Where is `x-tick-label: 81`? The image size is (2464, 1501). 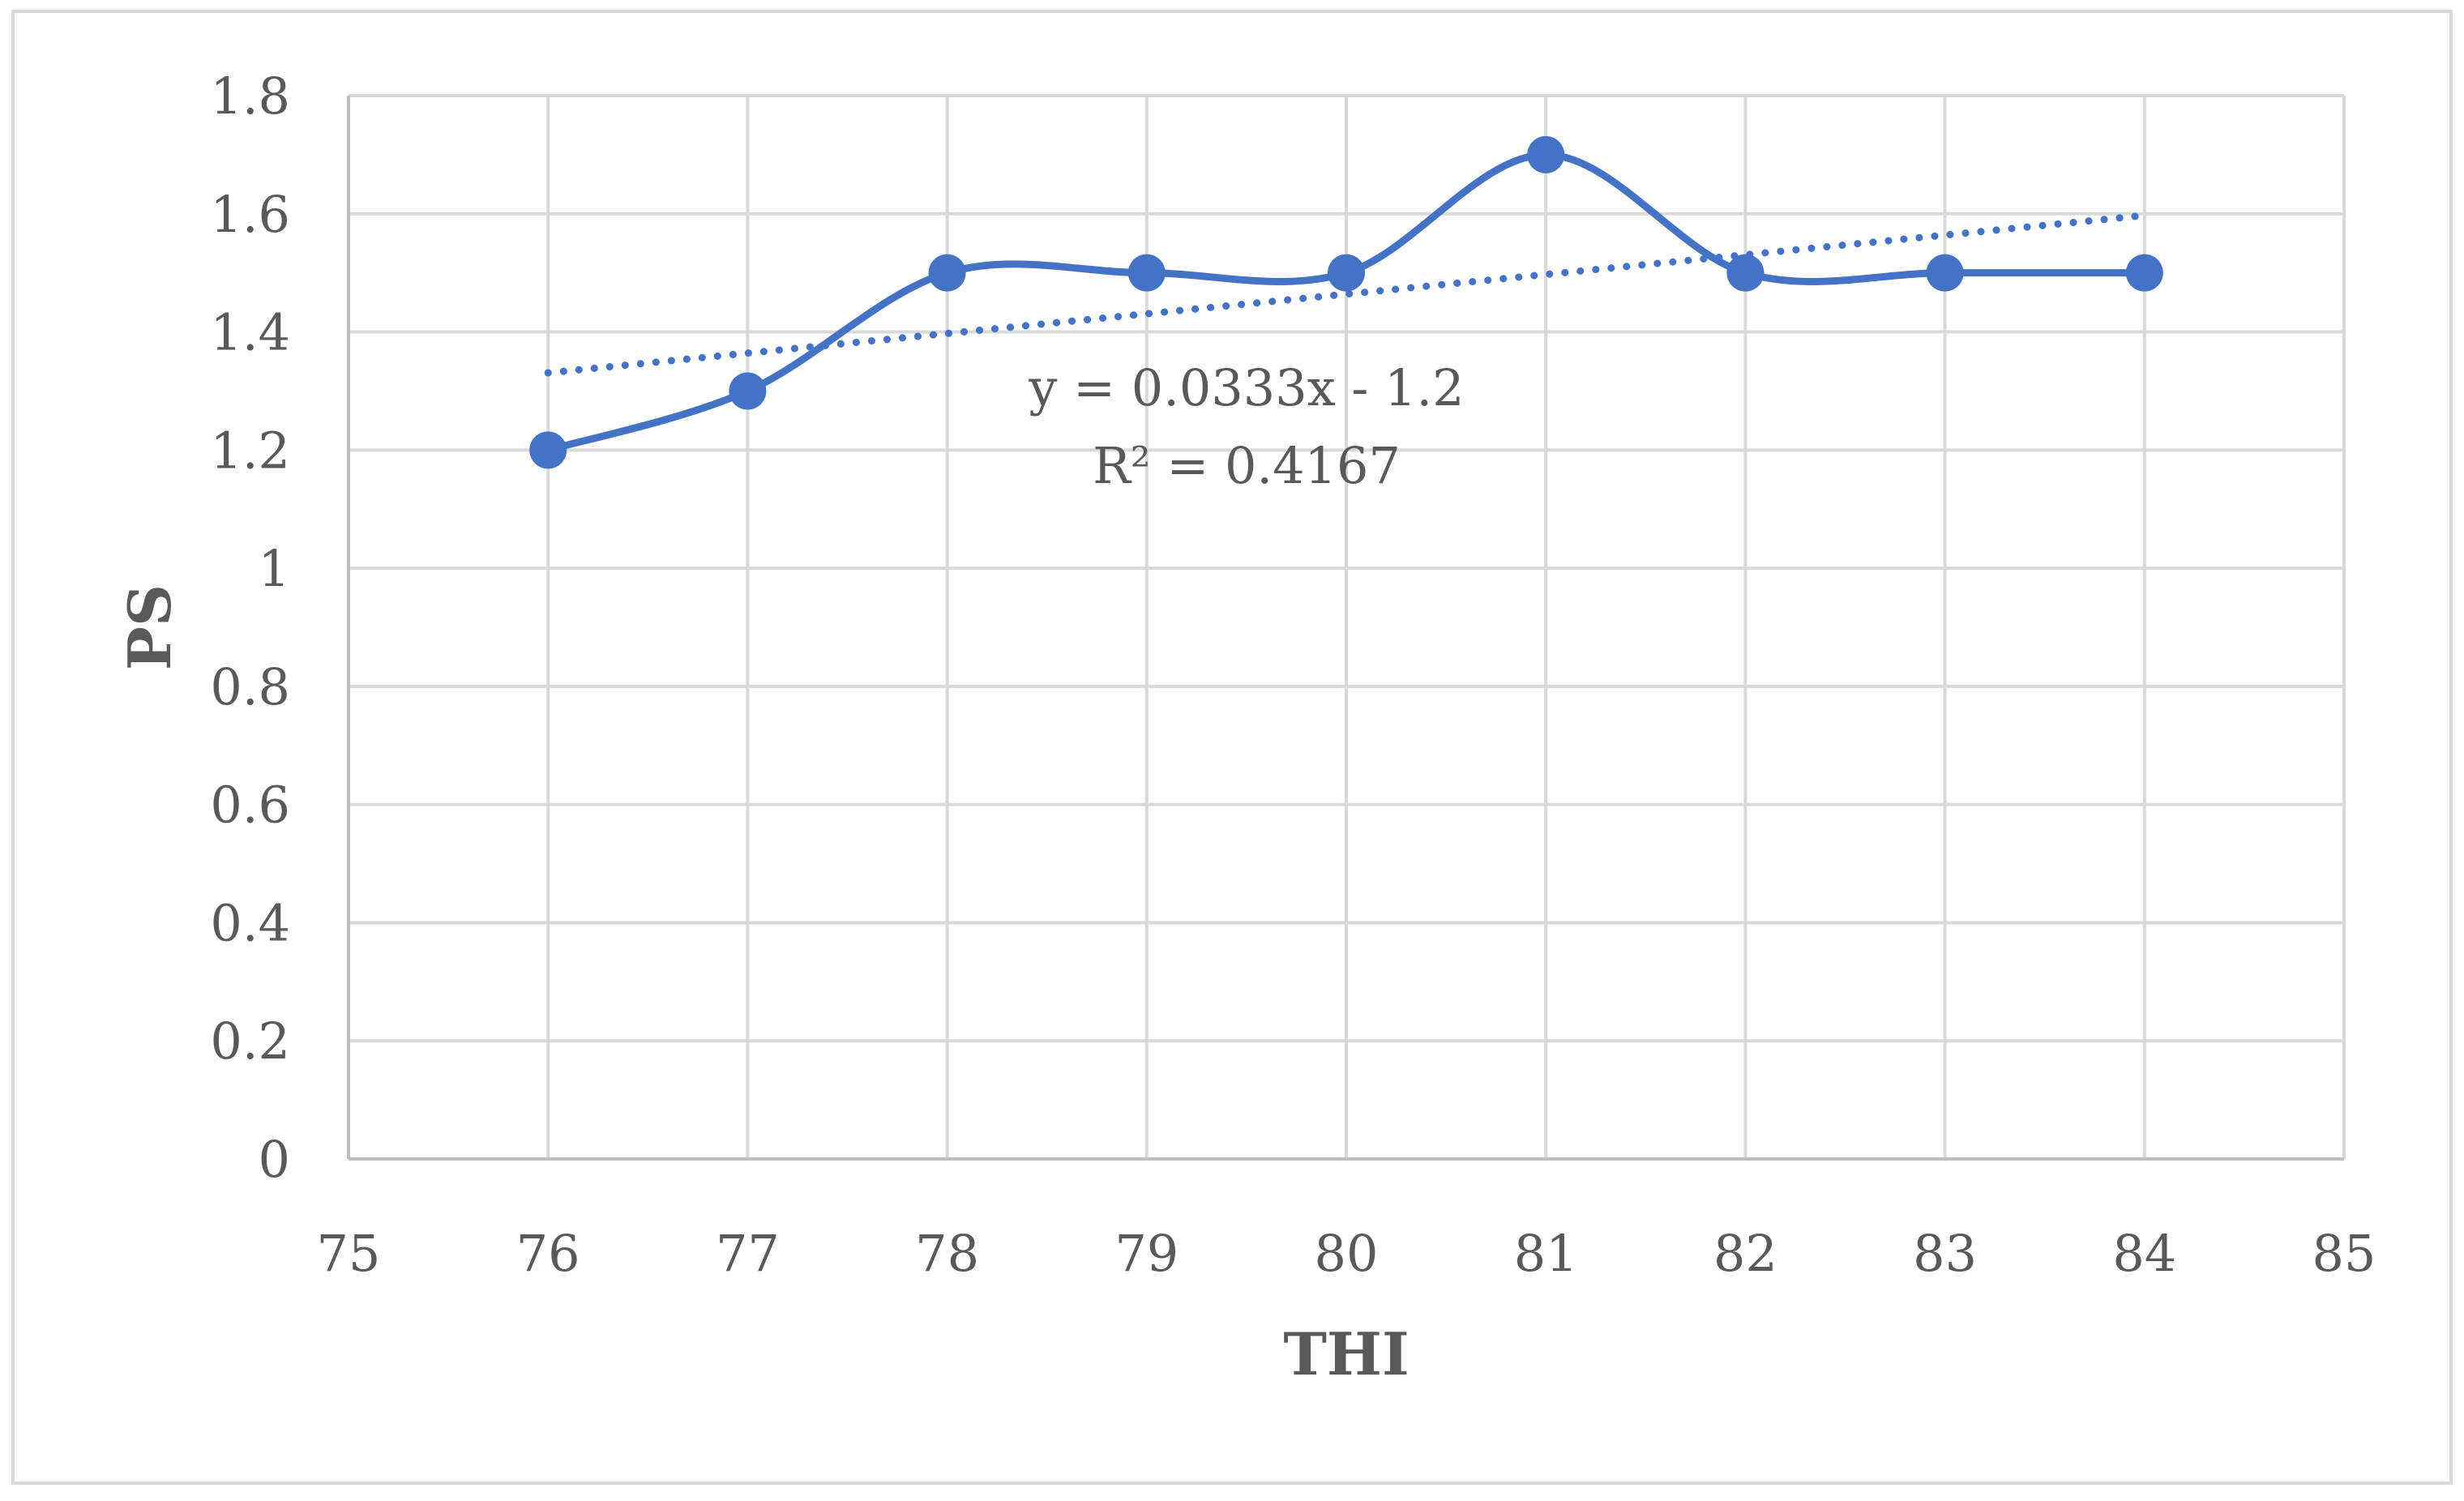 x-tick-label: 81 is located at coordinates (1546, 1254).